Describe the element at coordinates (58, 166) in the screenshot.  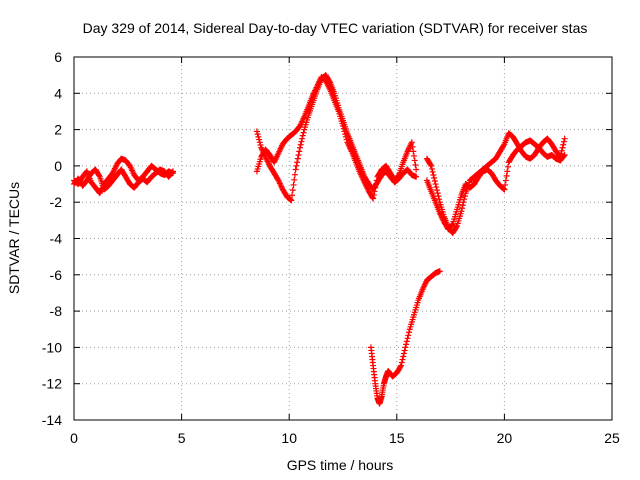
I see `y-tick-label: 0` at that location.